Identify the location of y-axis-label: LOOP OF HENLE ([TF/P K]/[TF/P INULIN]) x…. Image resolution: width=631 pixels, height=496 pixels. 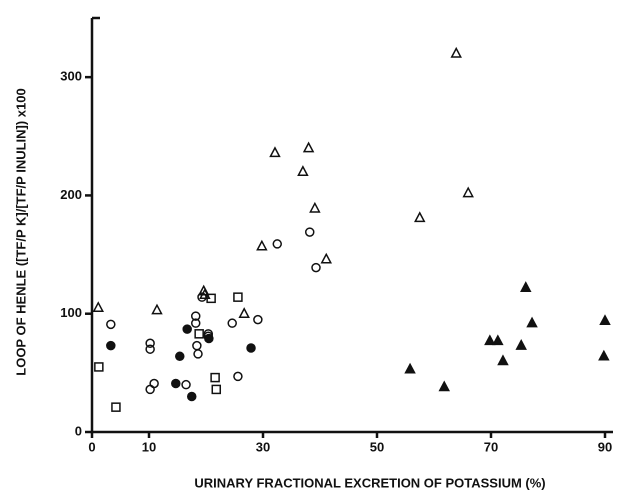
(20, 231).